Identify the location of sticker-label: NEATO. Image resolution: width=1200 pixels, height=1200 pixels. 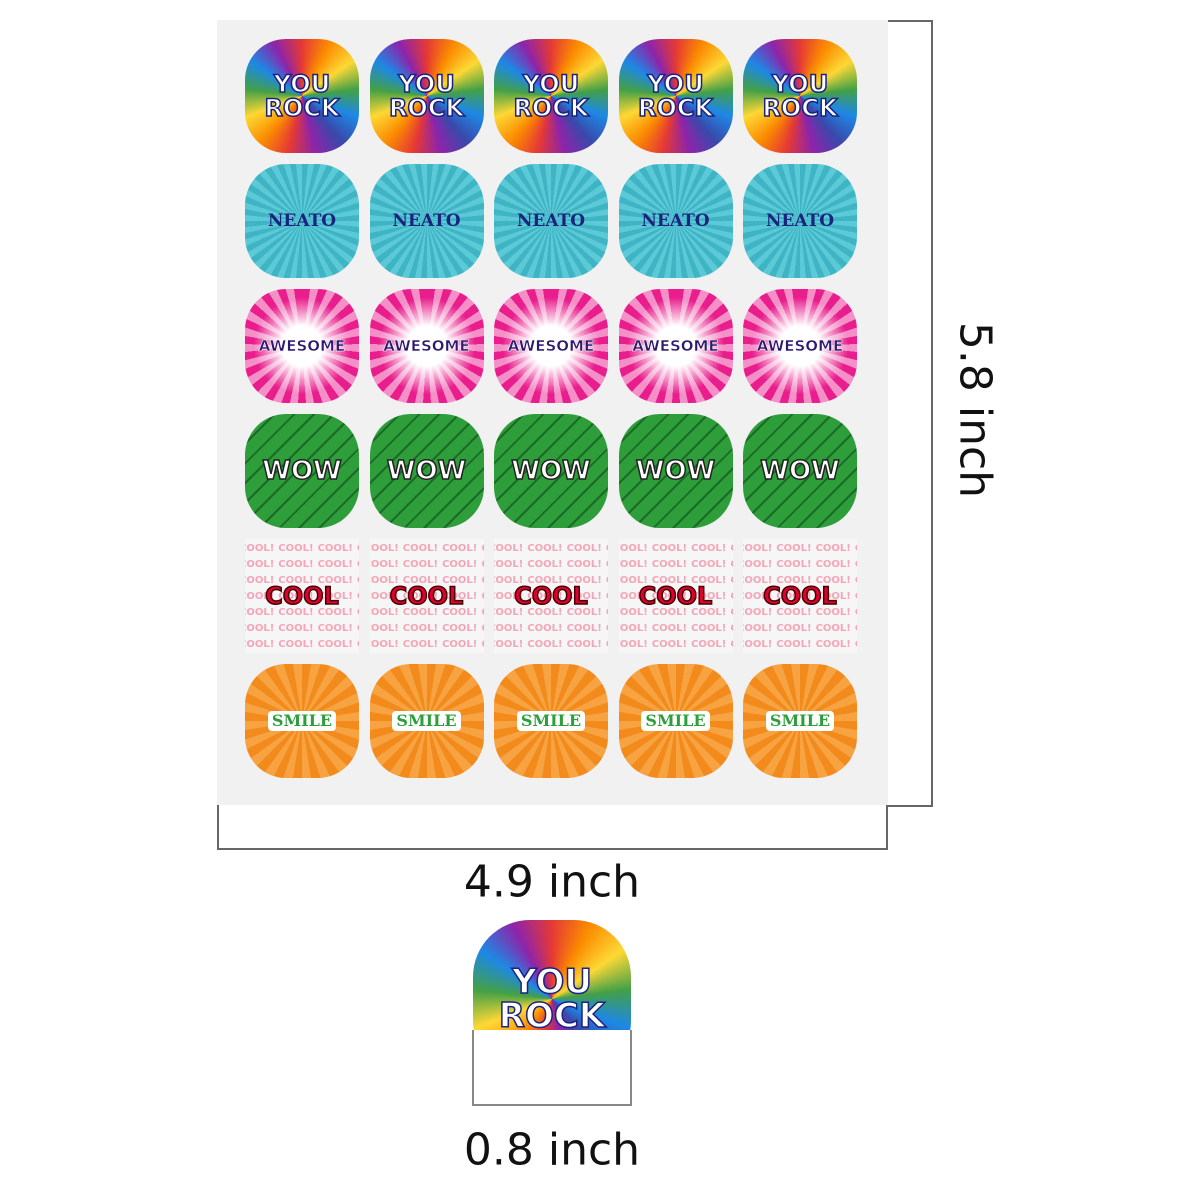
(551, 221).